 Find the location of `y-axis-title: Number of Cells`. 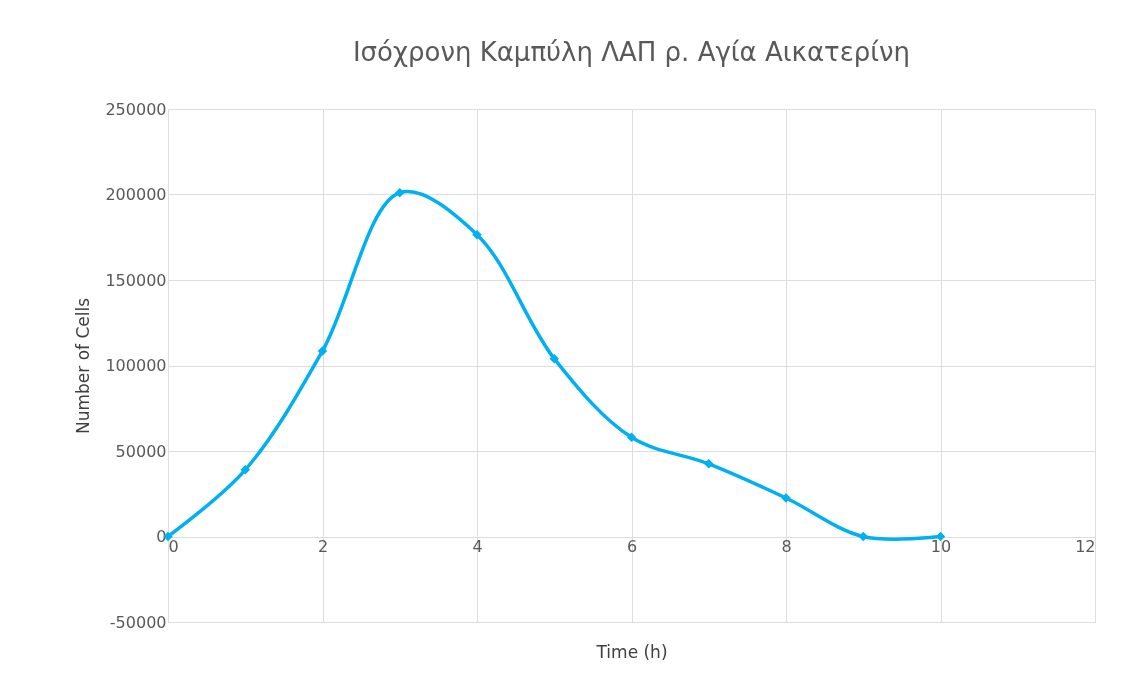

y-axis-title: Number of Cells is located at coordinates (83, 366).